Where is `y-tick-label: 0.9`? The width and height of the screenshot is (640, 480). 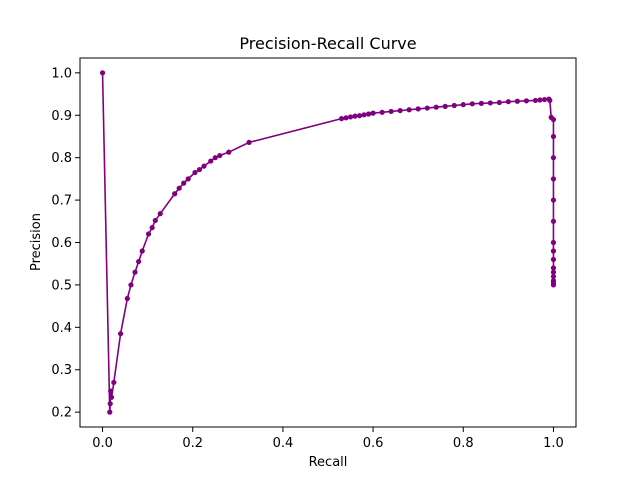
y-tick-label: 0.9 is located at coordinates (61, 116).